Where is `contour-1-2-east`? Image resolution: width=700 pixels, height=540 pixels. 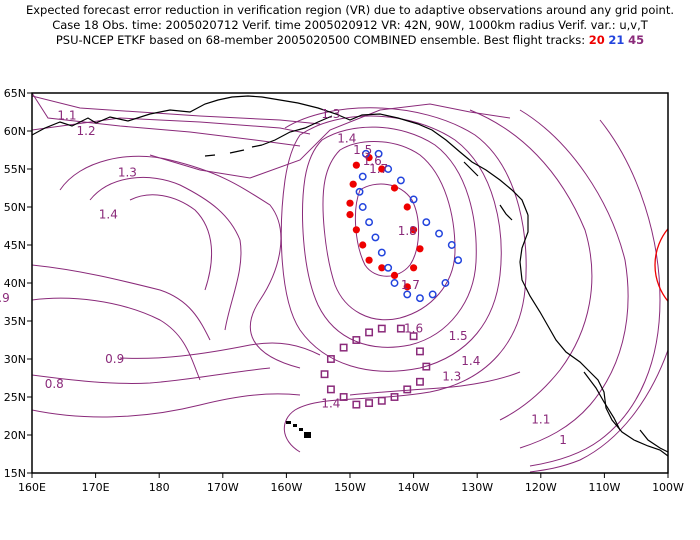
contour-1-2-east is located at coordinates (574, 279).